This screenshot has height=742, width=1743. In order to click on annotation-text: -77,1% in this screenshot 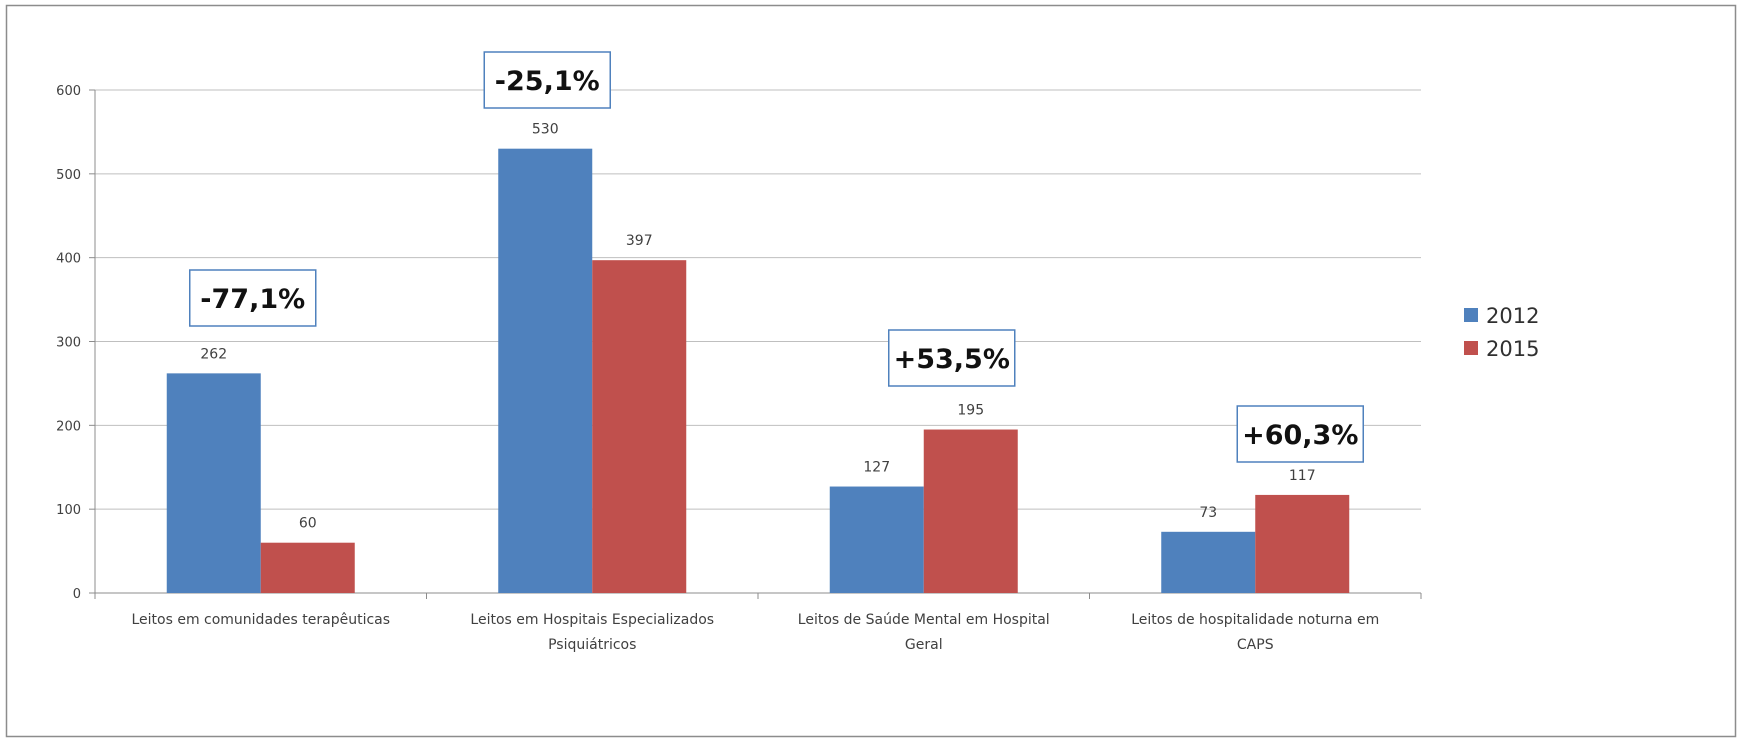, I will do `click(252, 299)`.